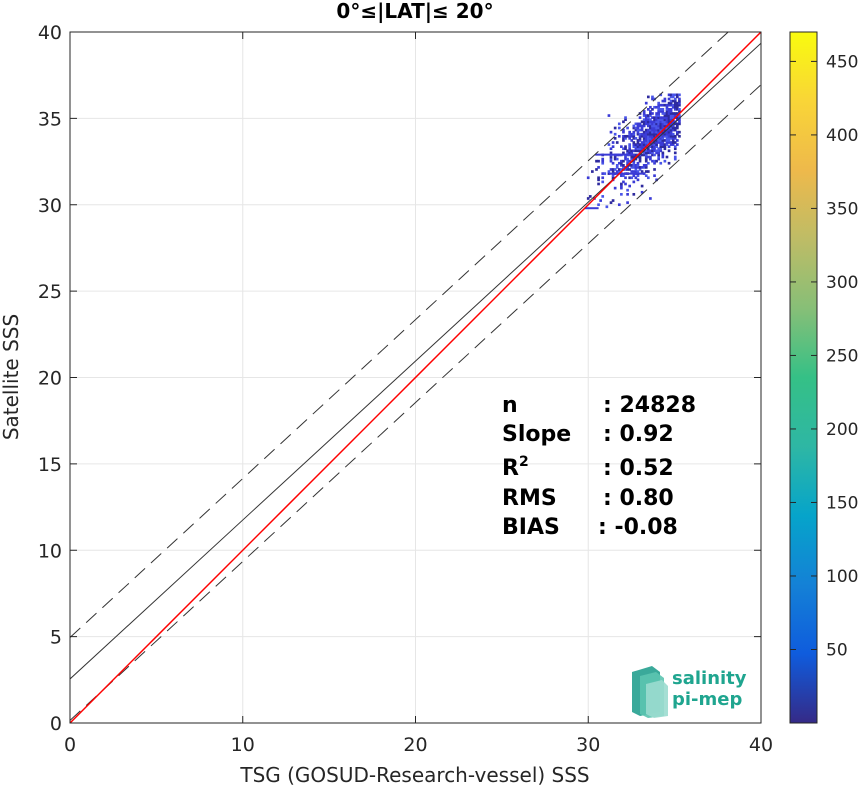  What do you see at coordinates (842, 503) in the screenshot?
I see `colorbar-tick-label: 150` at bounding box center [842, 503].